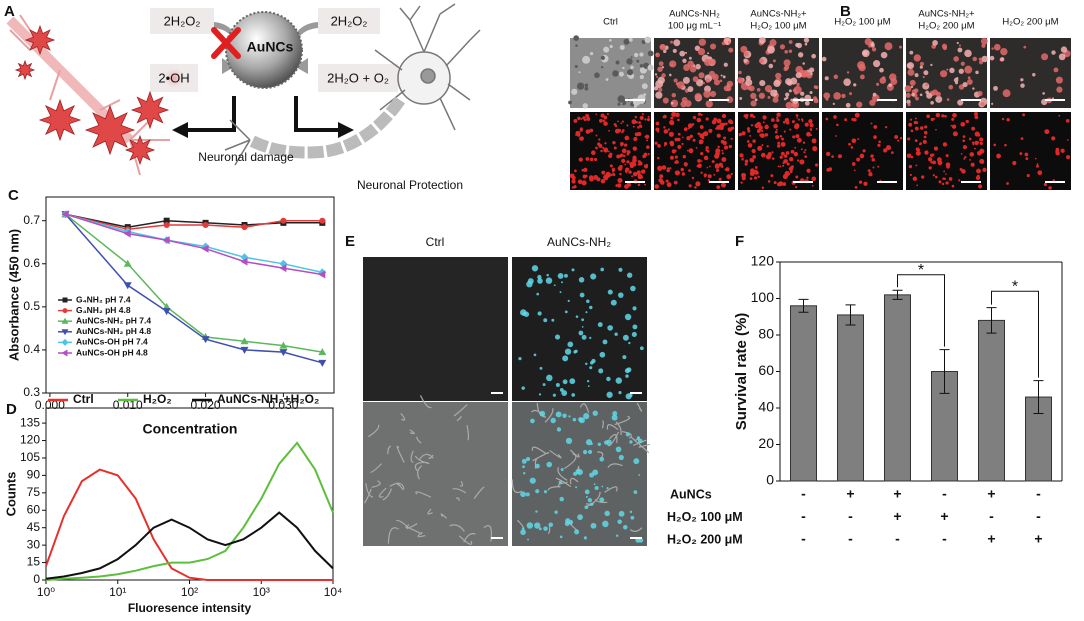 The image size is (1084, 621). I want to click on column-label: H₂O₂ 200 μM, so click(1030, 22).